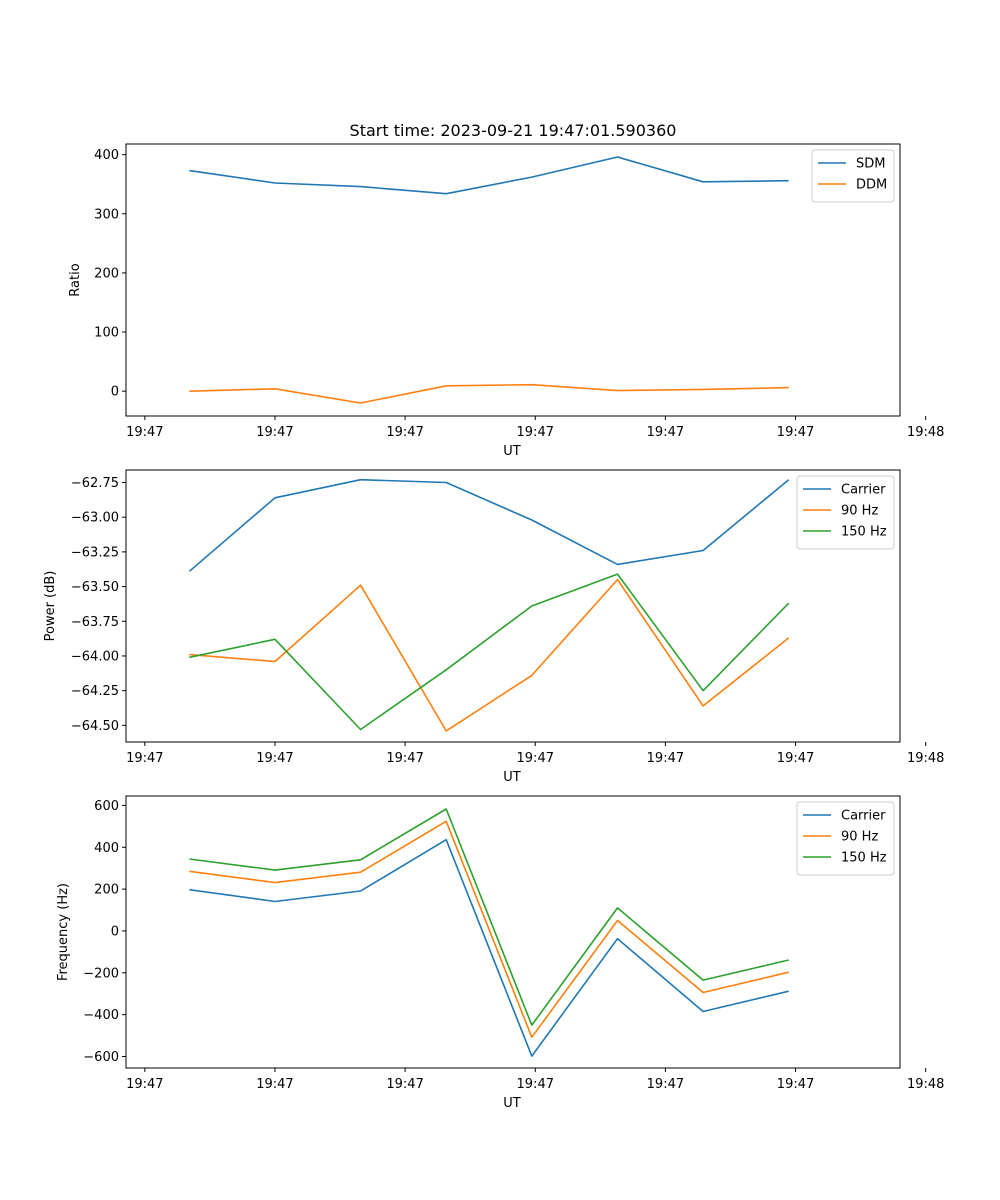 Image resolution: width=1000 pixels, height=1200 pixels. I want to click on y-tick-label: −62.75, so click(95, 483).